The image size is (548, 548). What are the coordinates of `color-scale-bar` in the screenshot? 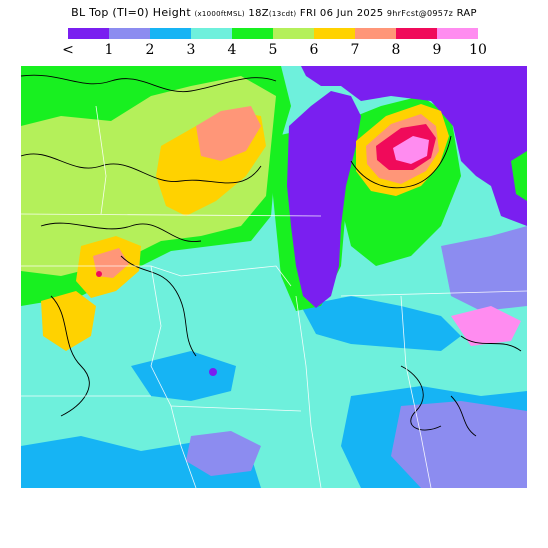 It's located at (273, 33).